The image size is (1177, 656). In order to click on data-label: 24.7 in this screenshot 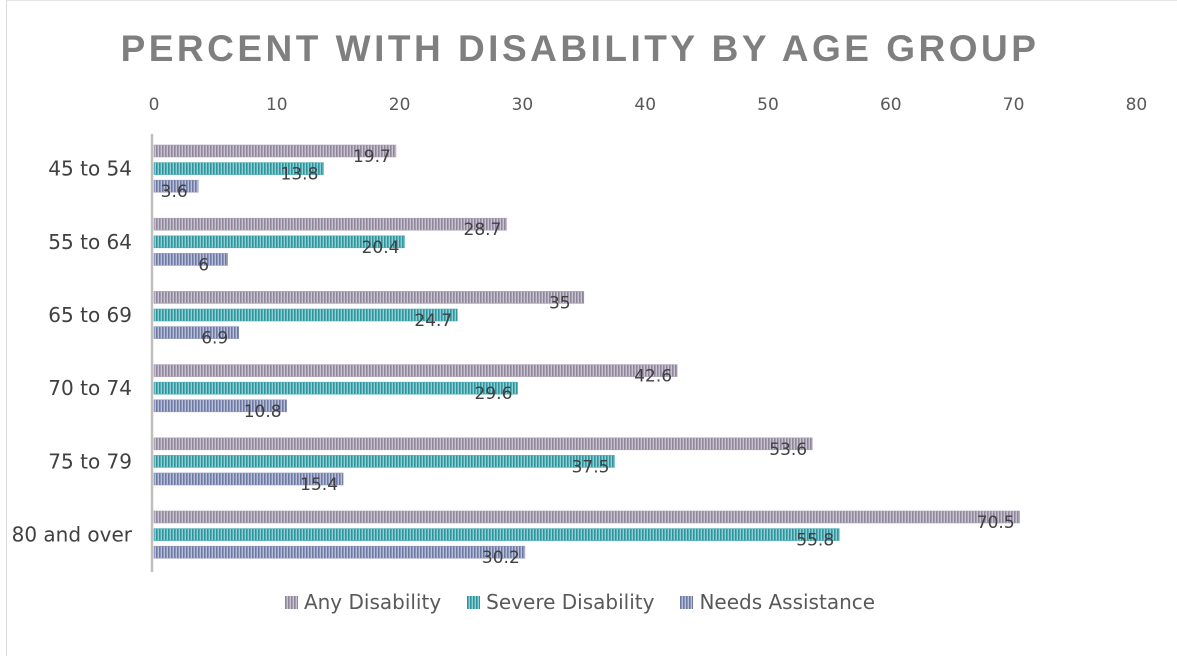, I will do `click(433, 321)`.